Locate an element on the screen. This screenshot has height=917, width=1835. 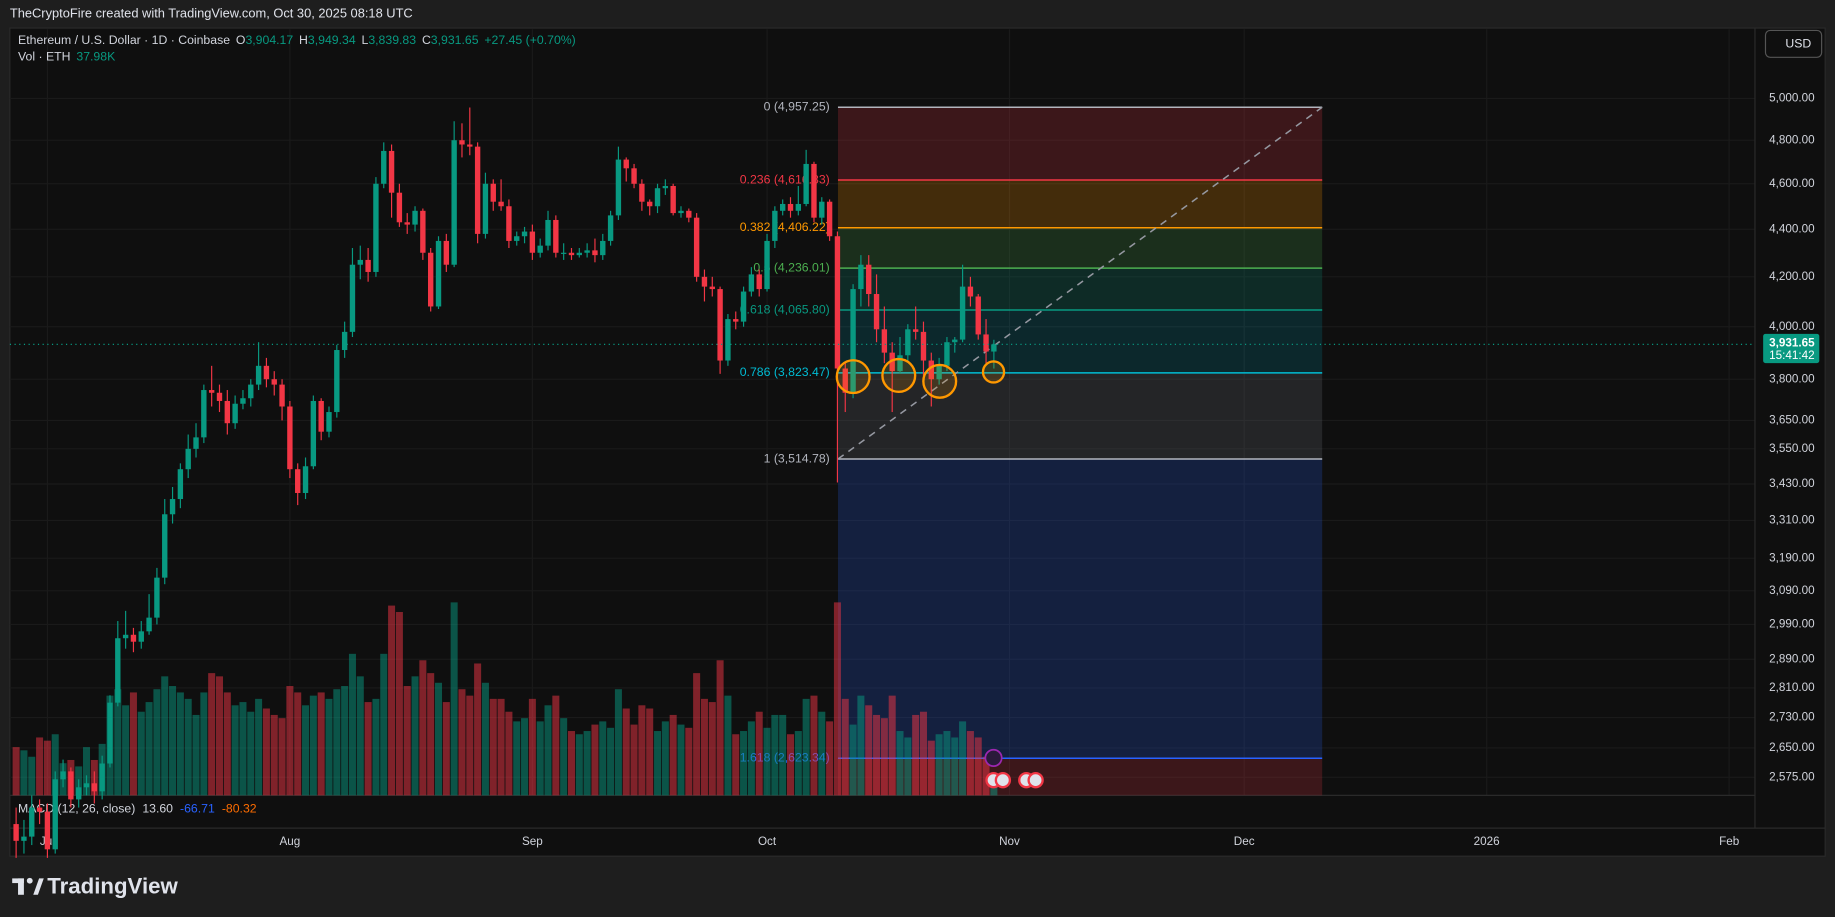
ohlc-value: 3,931.65 is located at coordinates (455, 40).